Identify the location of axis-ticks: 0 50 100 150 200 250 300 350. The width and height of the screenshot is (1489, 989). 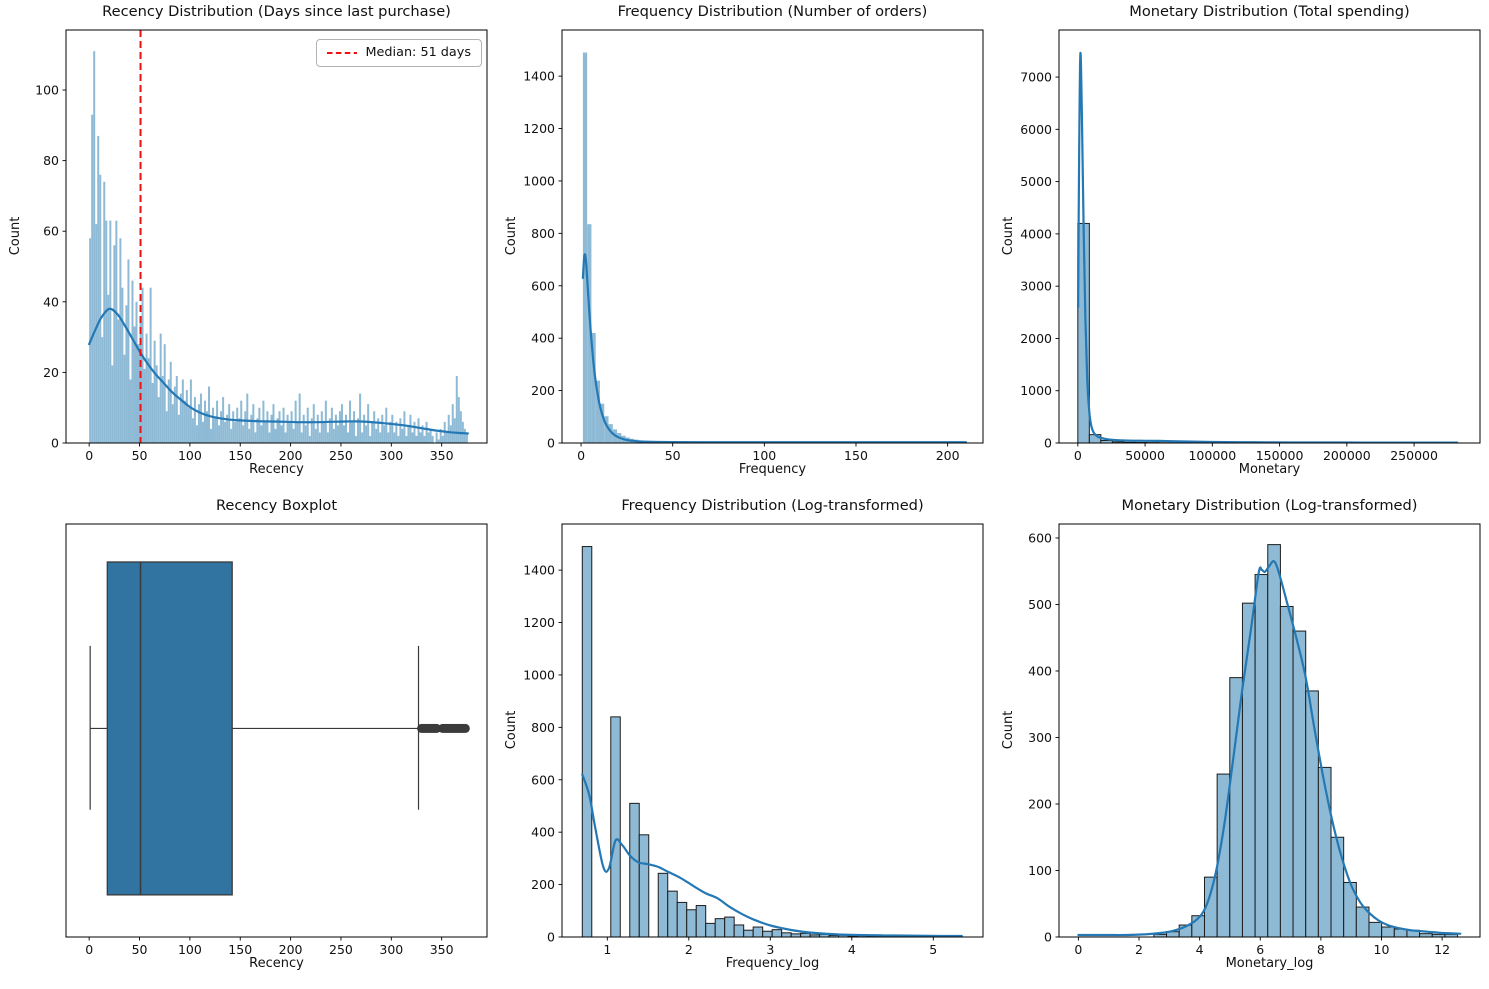
(269, 947).